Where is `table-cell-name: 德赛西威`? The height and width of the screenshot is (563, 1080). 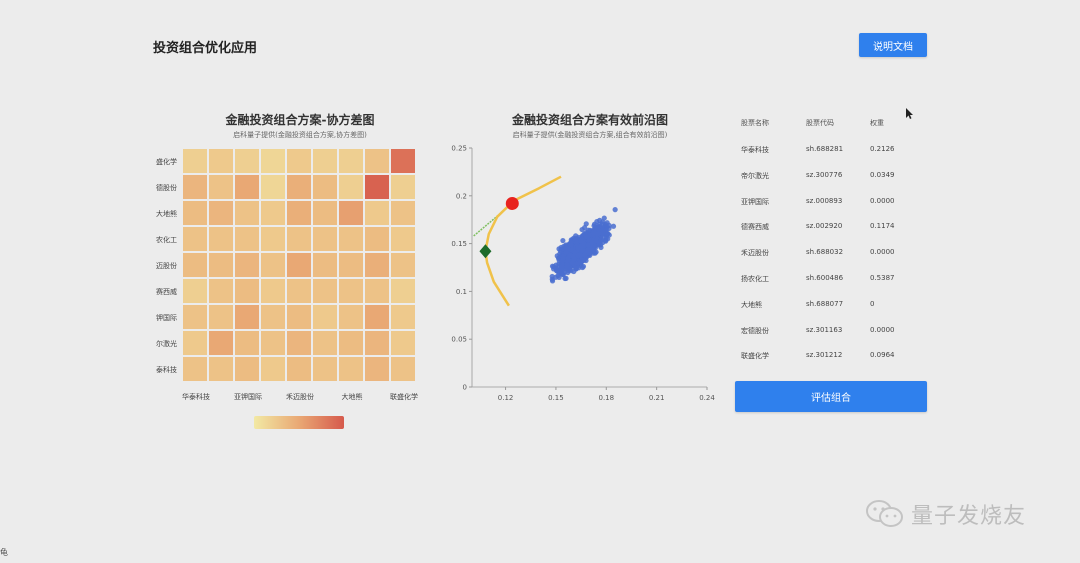
table-cell-name: 德赛西威 is located at coordinates (755, 227).